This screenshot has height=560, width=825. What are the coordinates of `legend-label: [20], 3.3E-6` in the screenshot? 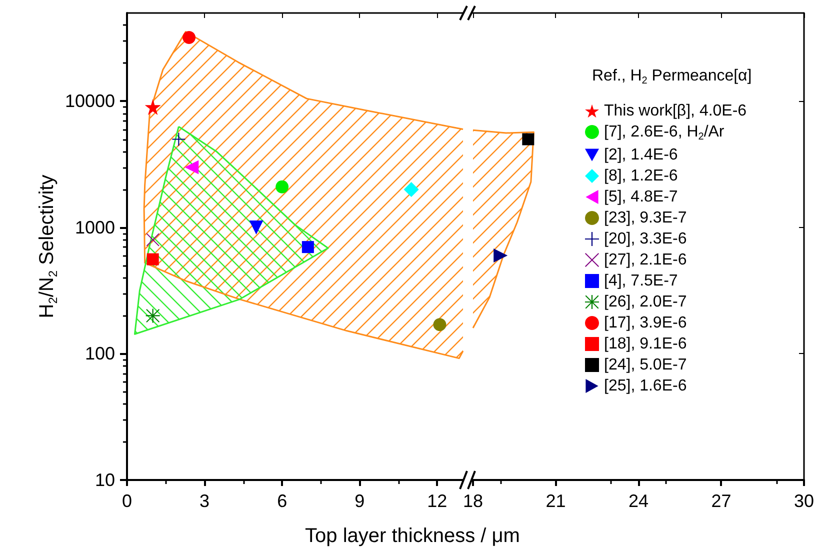 It's located at (645, 239).